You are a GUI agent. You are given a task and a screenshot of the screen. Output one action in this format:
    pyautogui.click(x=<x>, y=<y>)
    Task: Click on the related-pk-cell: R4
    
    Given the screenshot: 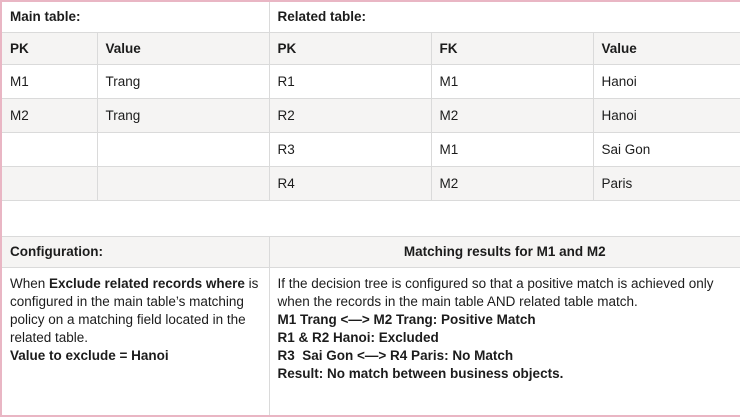 What is the action you would take?
    pyautogui.click(x=350, y=183)
    